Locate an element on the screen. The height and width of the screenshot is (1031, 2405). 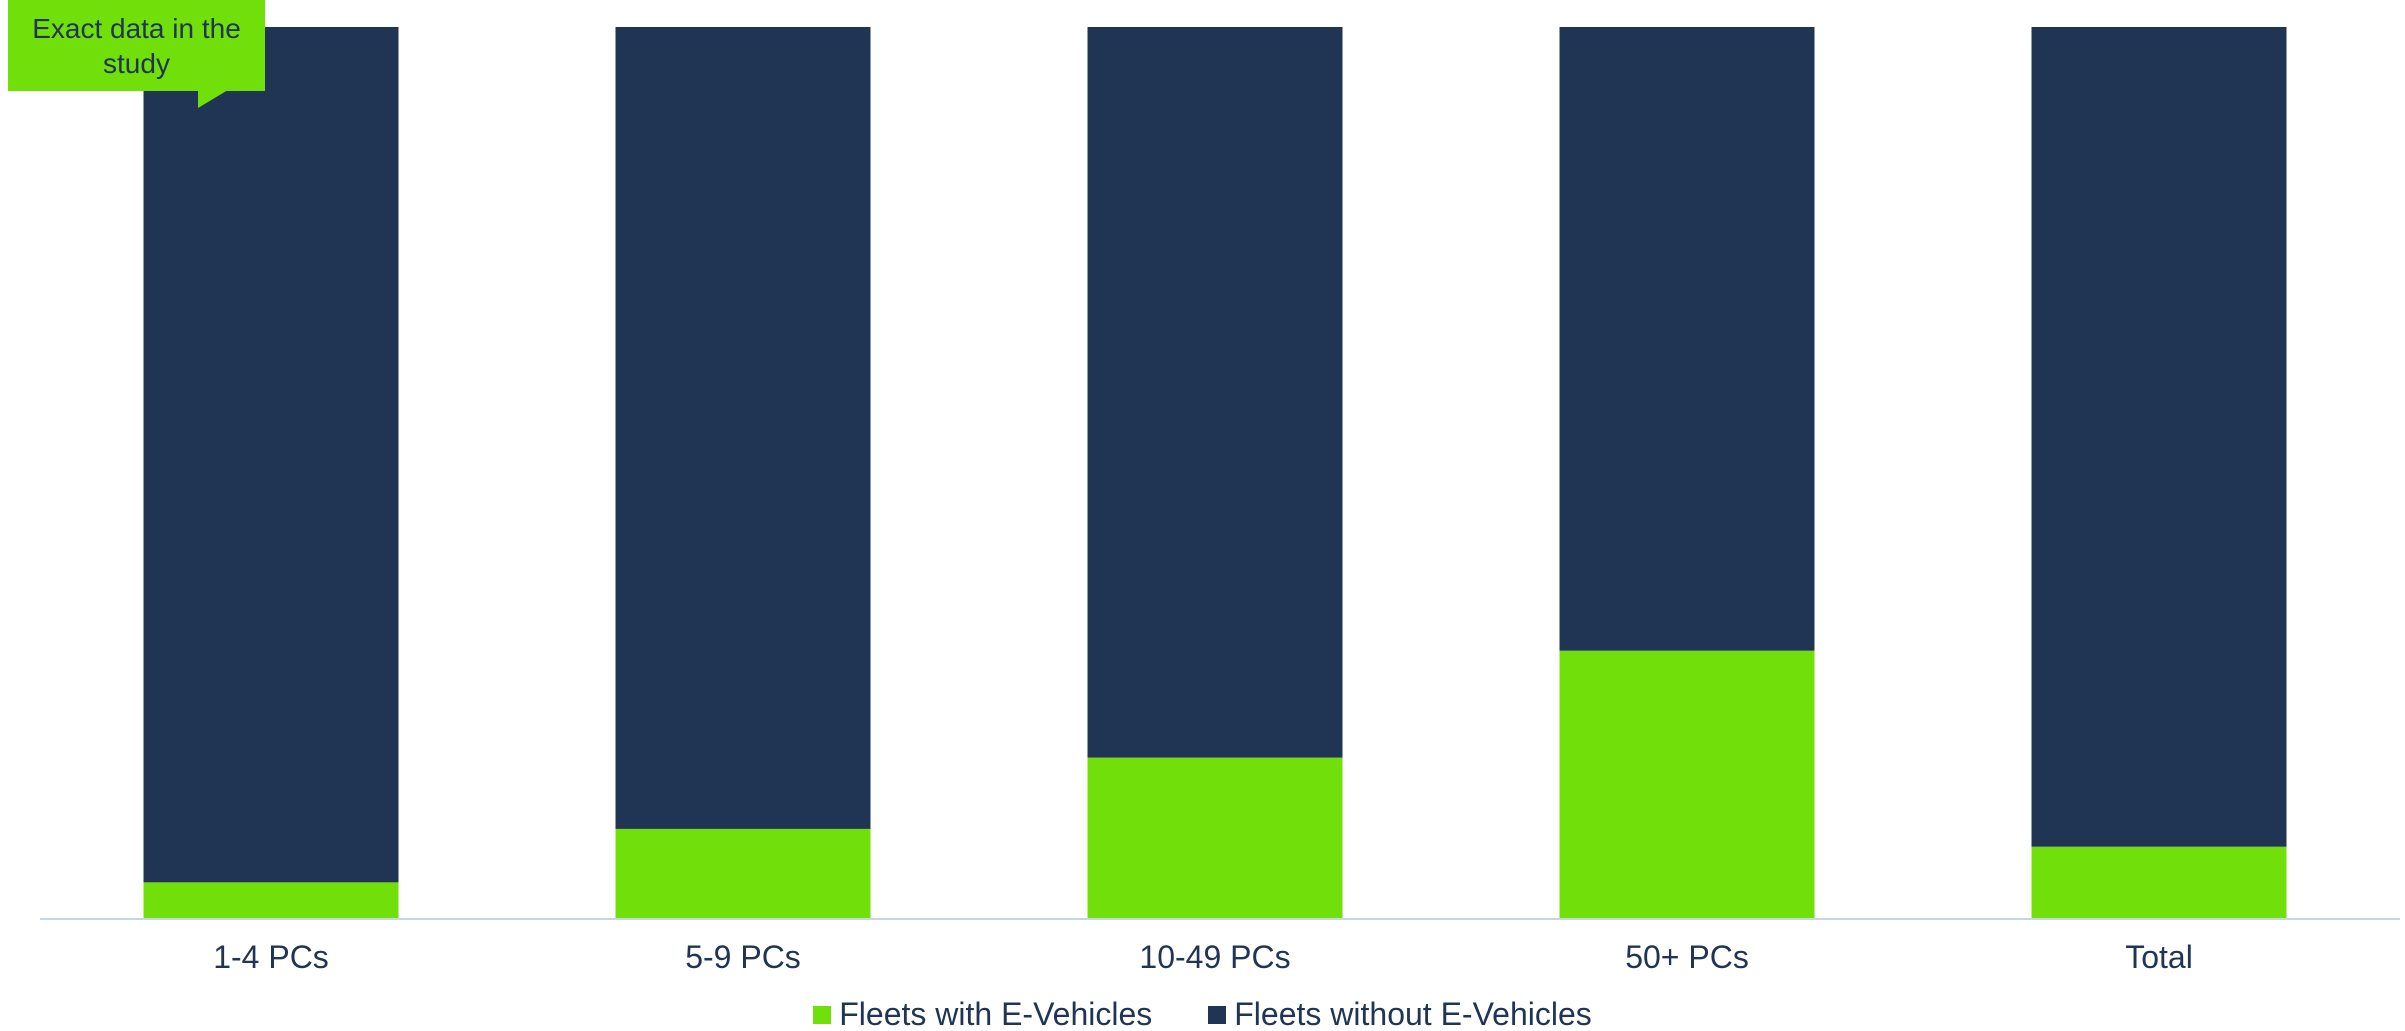
exact-data-callout: Exact data in the study is located at coordinates (136, 54).